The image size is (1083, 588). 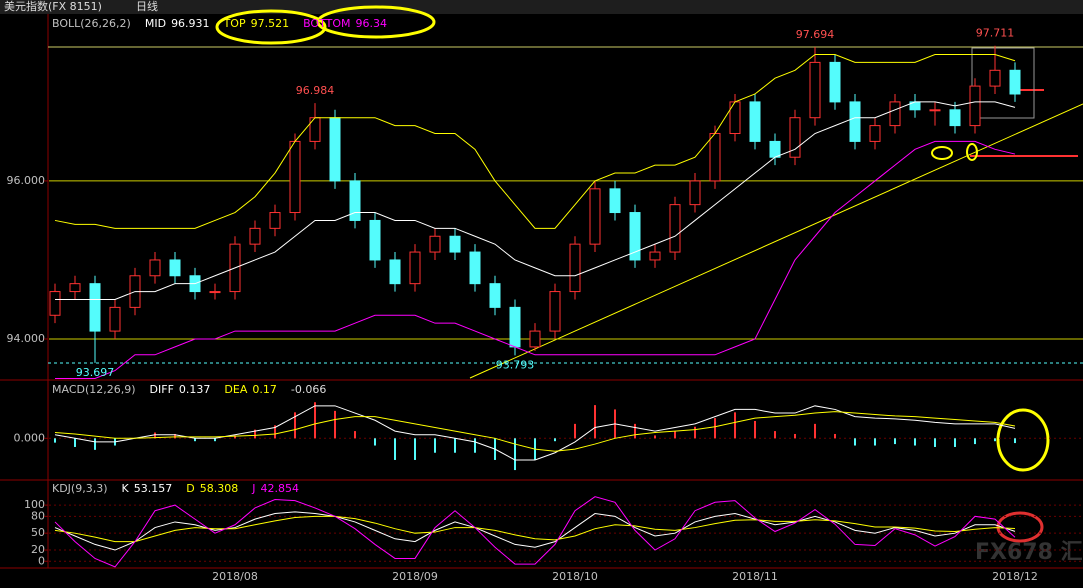 I want to click on legend-value: 0.137, so click(x=195, y=389).